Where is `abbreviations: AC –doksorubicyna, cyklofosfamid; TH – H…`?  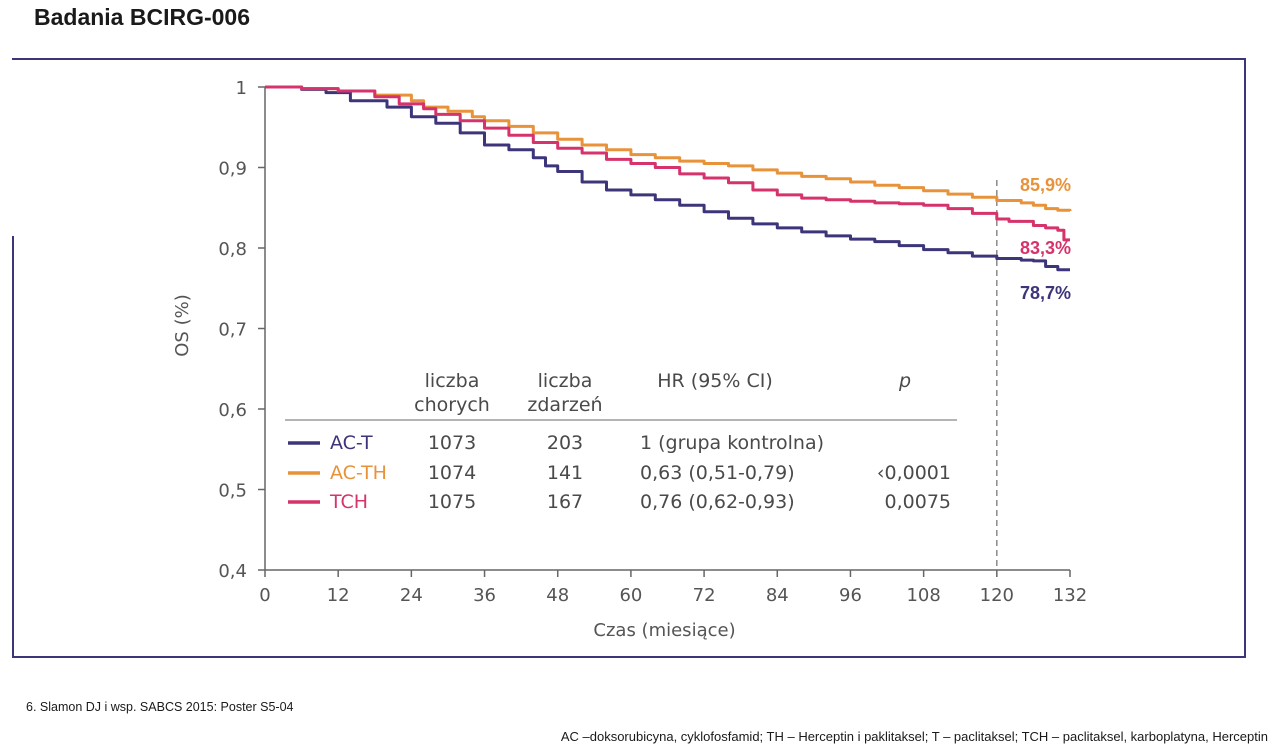 abbreviations: AC –doksorubicyna, cyklofosfamid; TH – H… is located at coordinates (914, 736).